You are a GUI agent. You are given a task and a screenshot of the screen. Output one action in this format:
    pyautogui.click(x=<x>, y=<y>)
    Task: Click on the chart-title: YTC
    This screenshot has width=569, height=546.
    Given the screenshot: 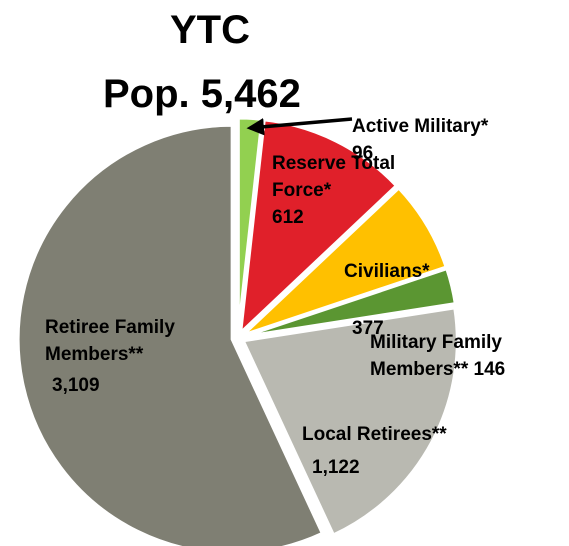 What is the action you would take?
    pyautogui.click(x=210, y=30)
    